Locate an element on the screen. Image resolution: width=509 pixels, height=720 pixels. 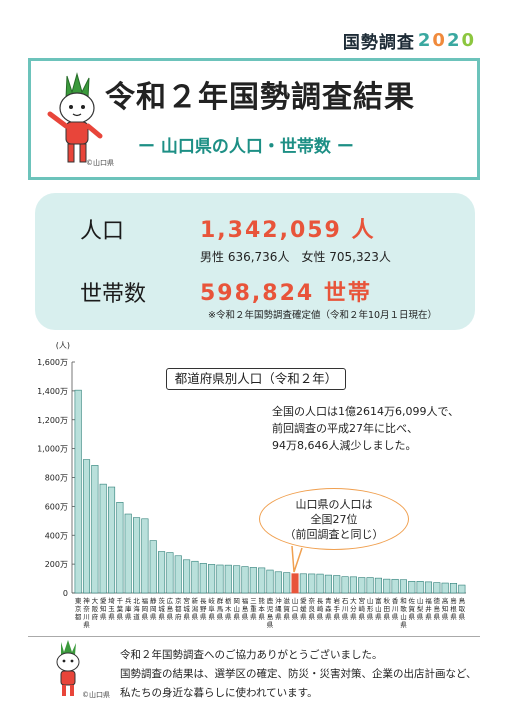
x-tick-label: 奈良県 is located at coordinates (311, 608).